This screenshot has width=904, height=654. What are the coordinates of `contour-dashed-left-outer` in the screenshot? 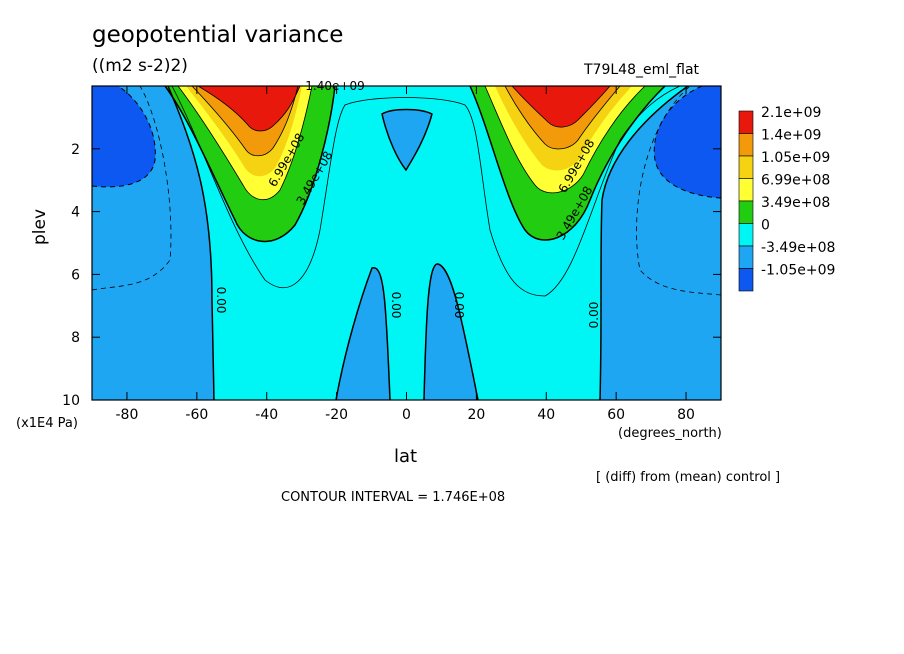 It's located at (132, 188).